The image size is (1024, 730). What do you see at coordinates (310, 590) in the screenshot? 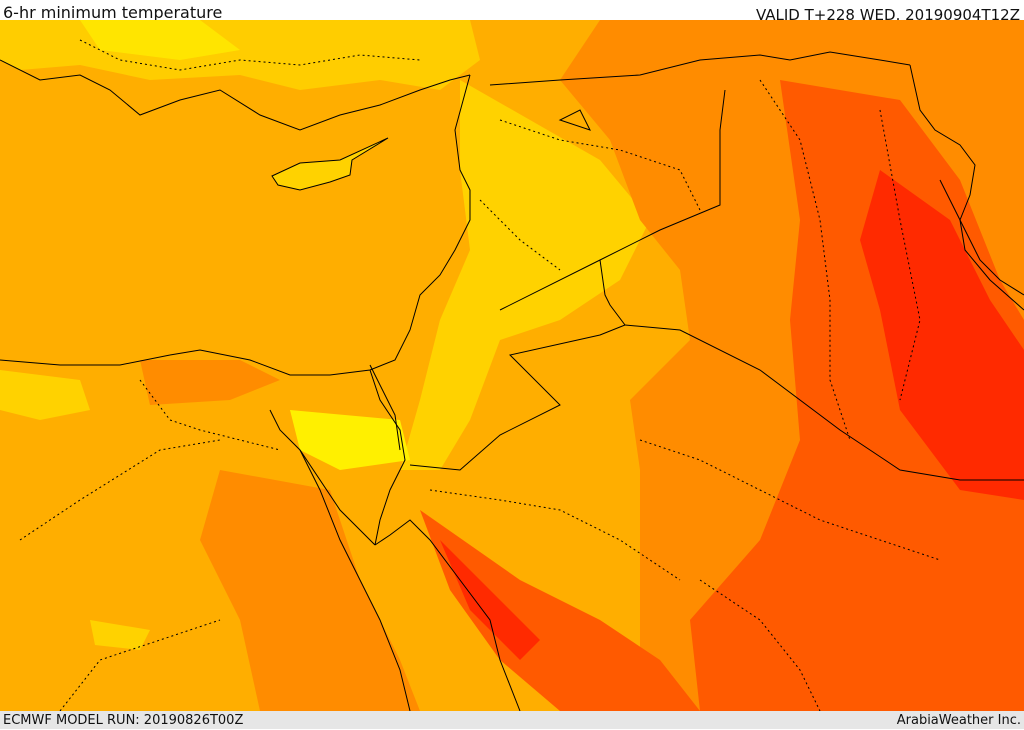
I see `red-sea-hills-zone` at bounding box center [310, 590].